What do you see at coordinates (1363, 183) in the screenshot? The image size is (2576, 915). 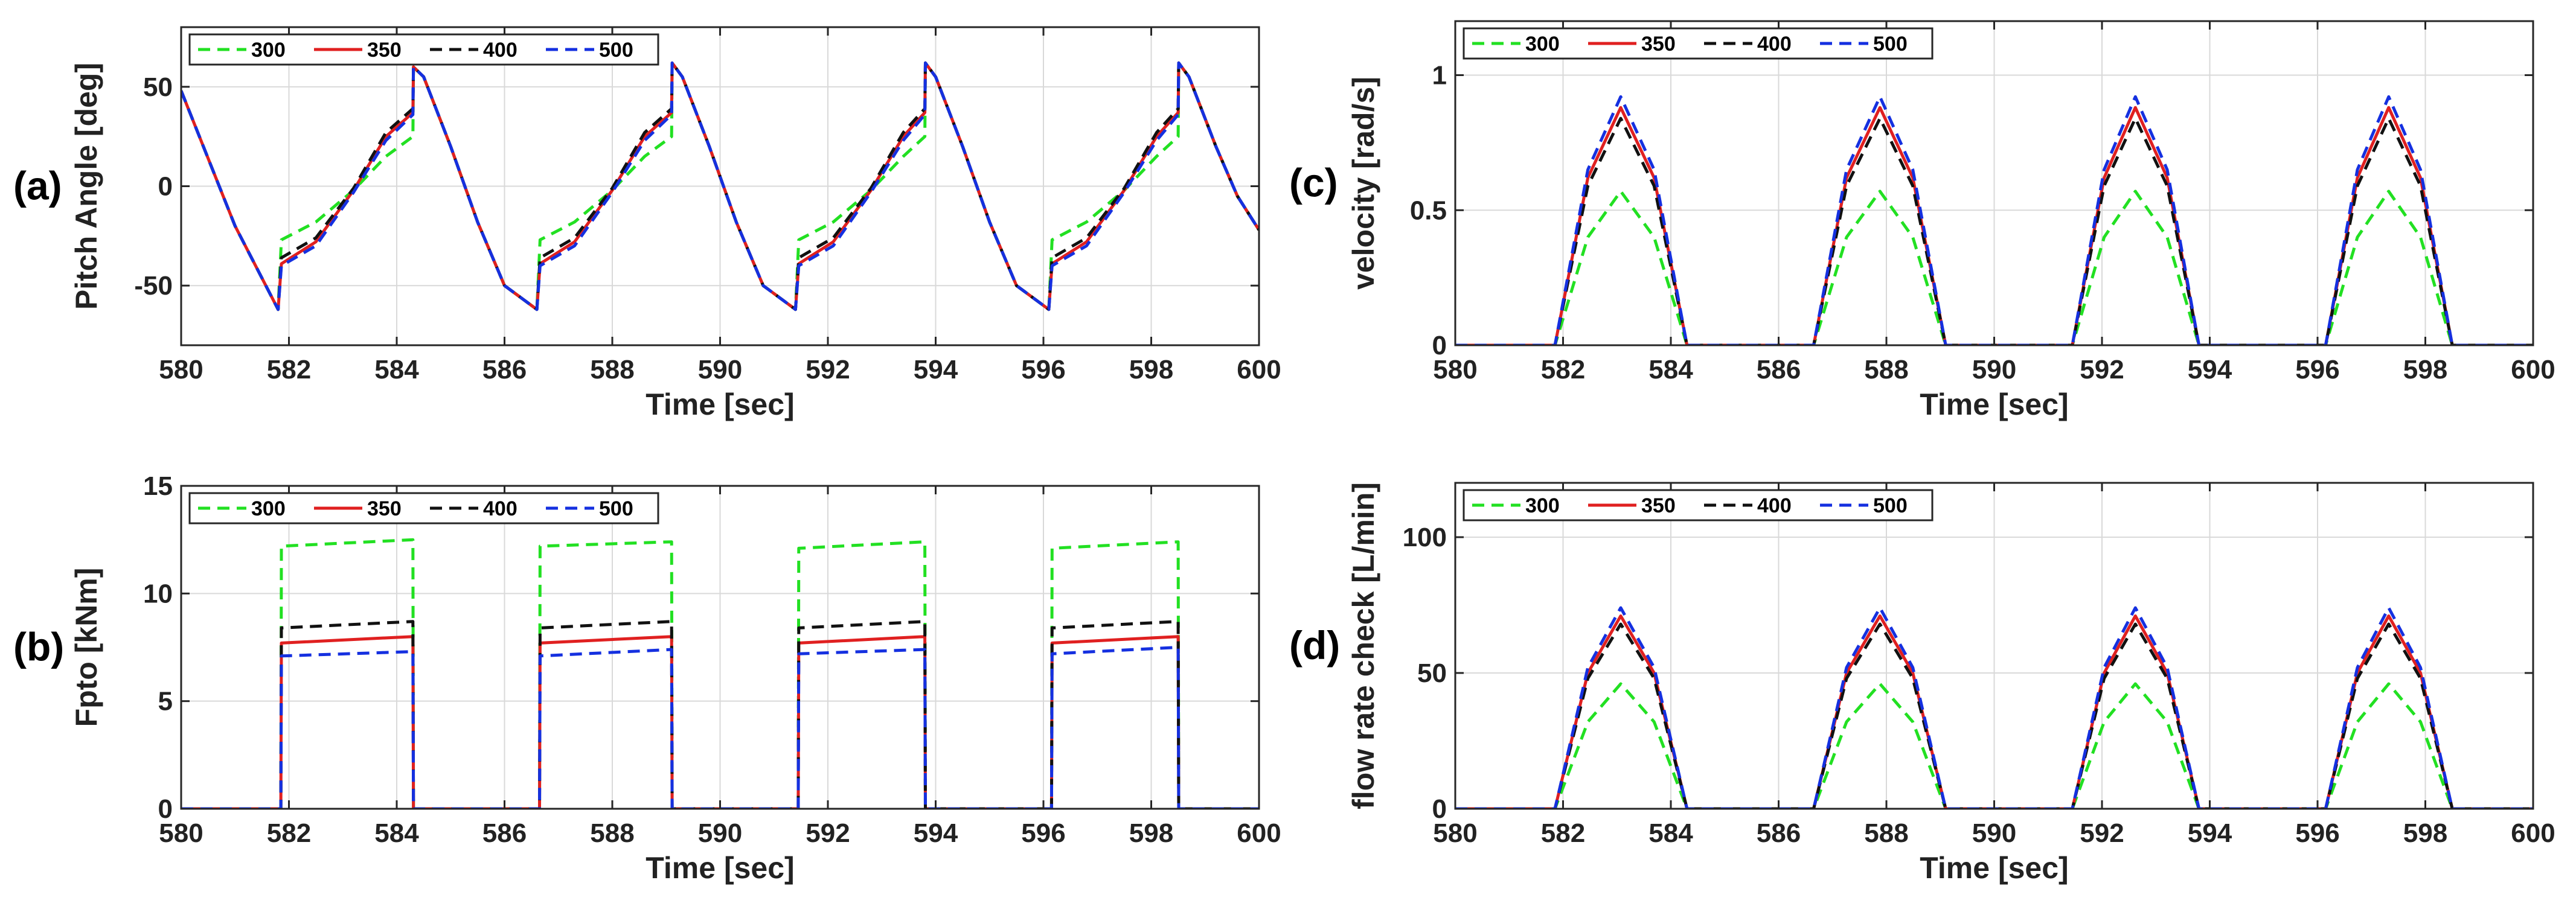 I see `y-axis-label: velocity [rad/s]` at bounding box center [1363, 183].